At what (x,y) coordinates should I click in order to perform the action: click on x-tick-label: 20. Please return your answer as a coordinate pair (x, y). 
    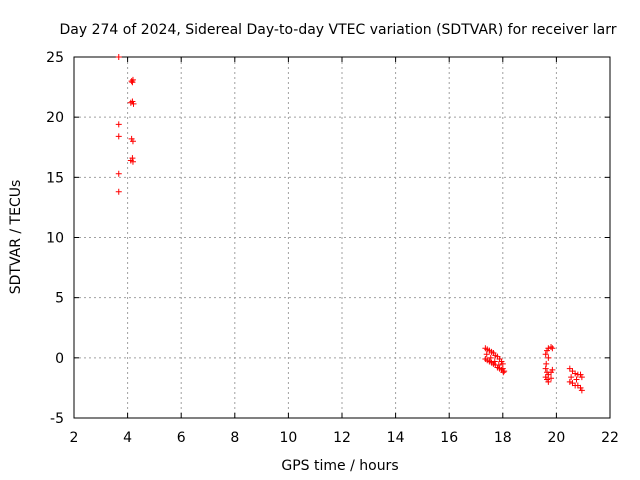
    Looking at the image, I should click on (556, 438).